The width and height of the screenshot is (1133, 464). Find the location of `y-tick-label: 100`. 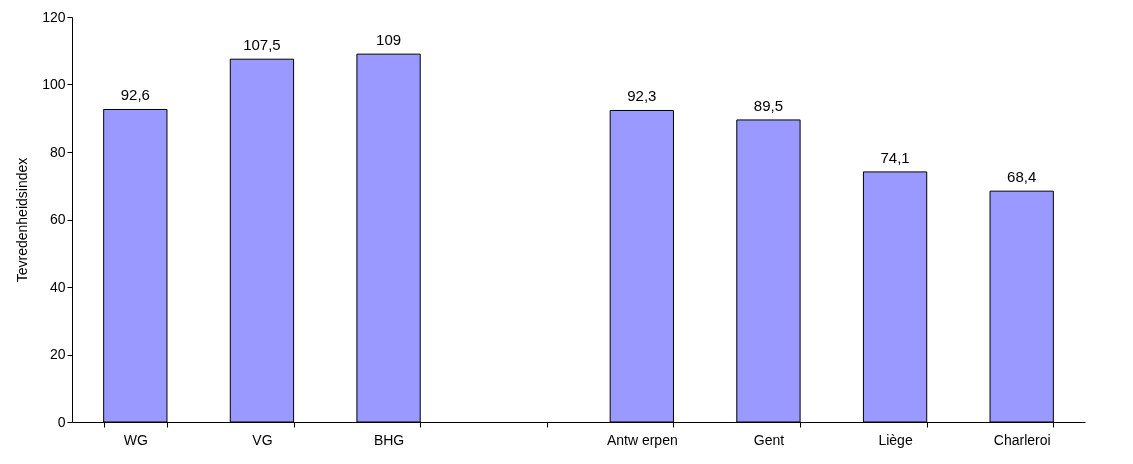

y-tick-label: 100 is located at coordinates (54, 84).